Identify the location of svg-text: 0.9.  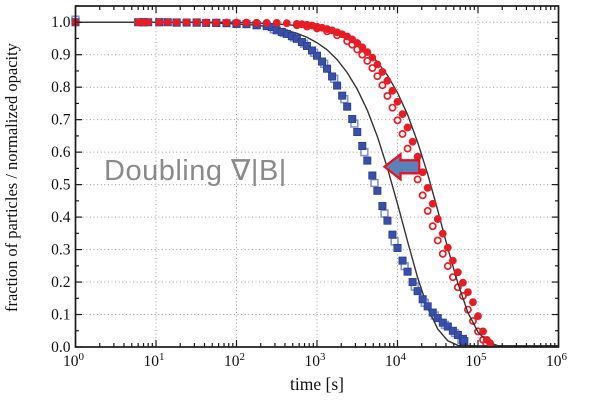
(61, 55).